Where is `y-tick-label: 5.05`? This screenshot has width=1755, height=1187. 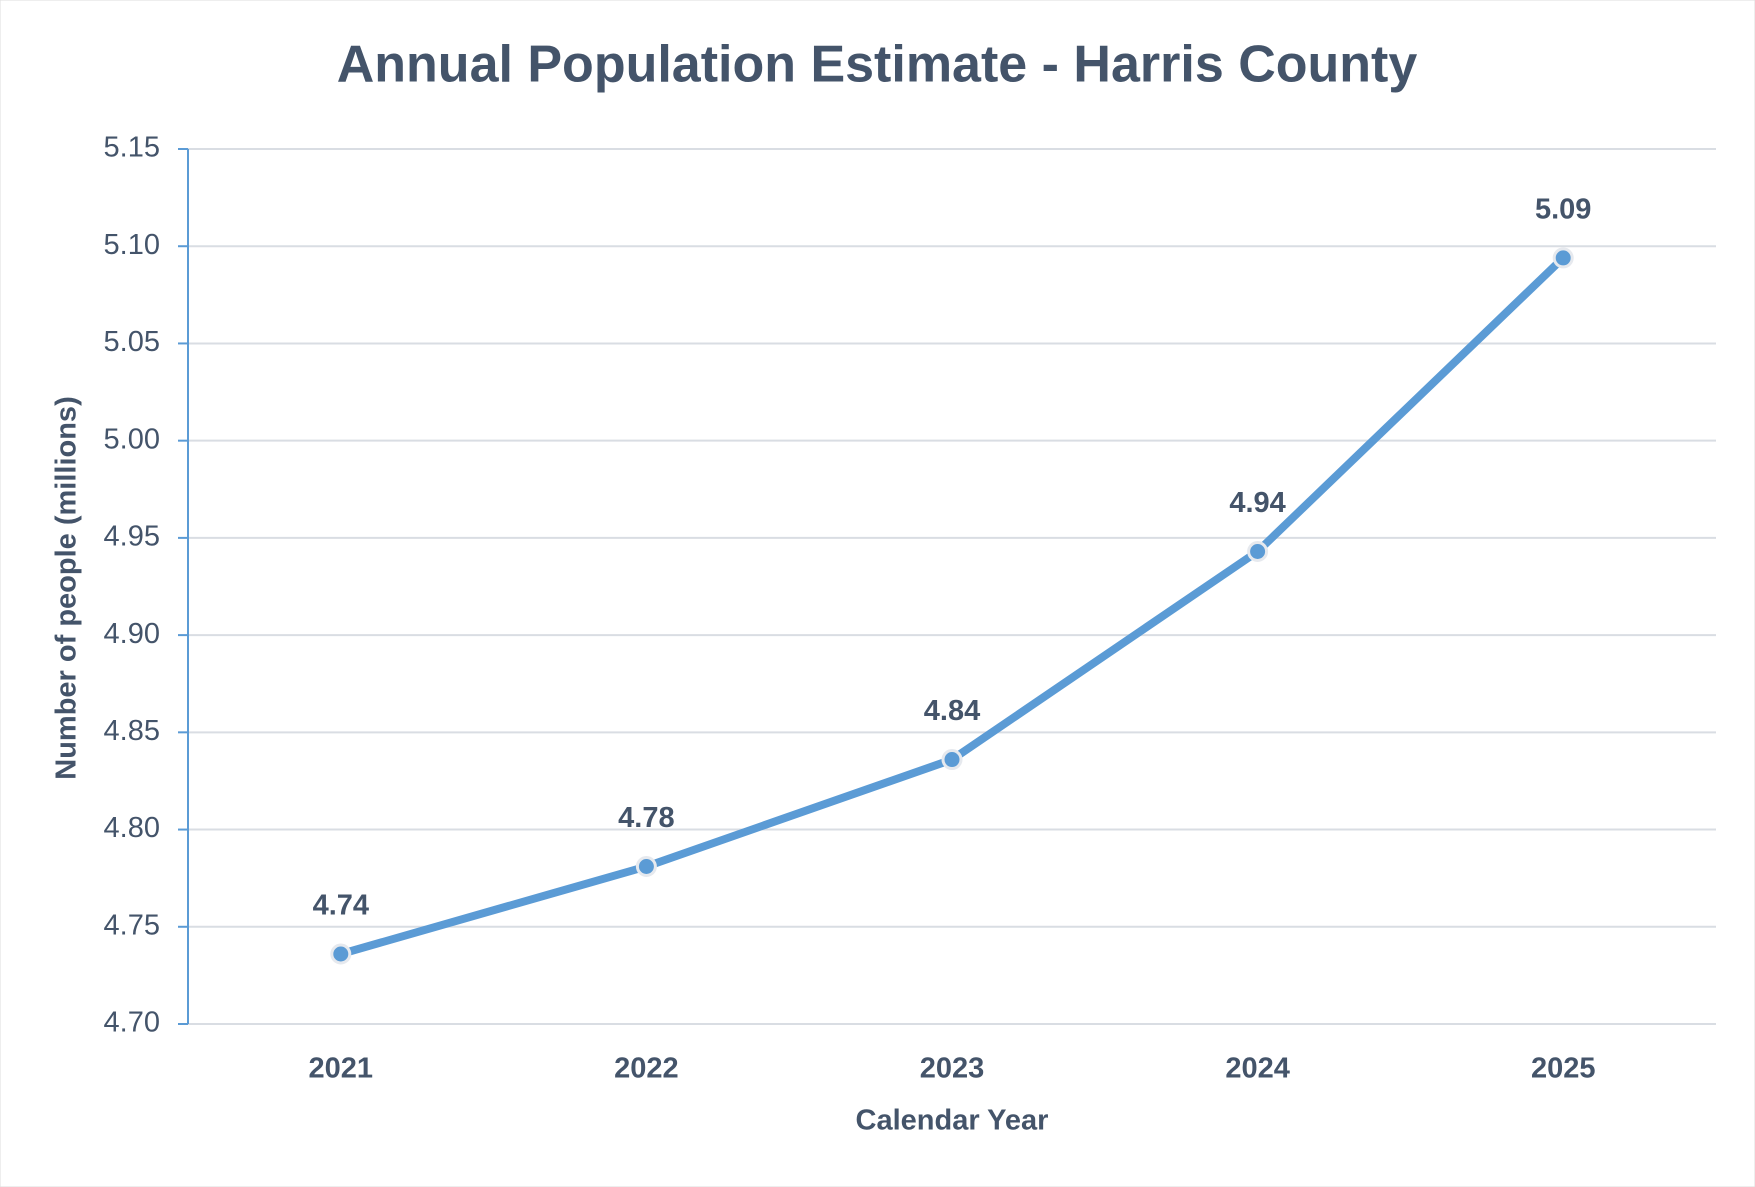
y-tick-label: 5.05 is located at coordinates (132, 342).